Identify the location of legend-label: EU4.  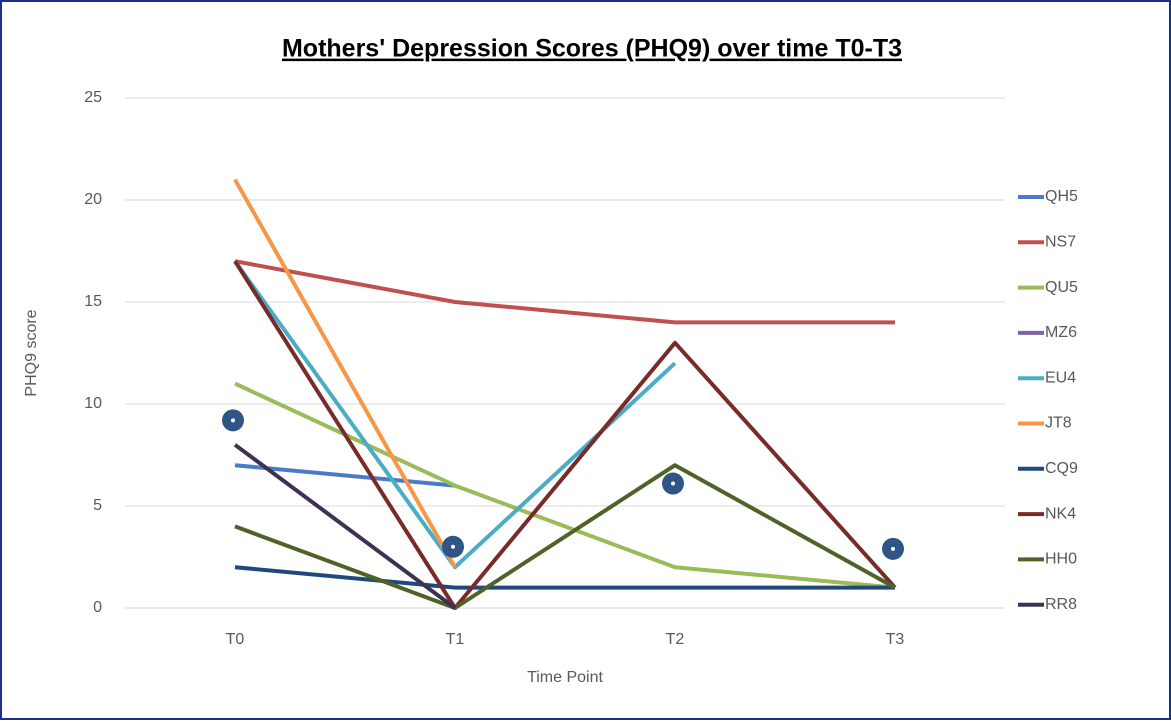
(1060, 377).